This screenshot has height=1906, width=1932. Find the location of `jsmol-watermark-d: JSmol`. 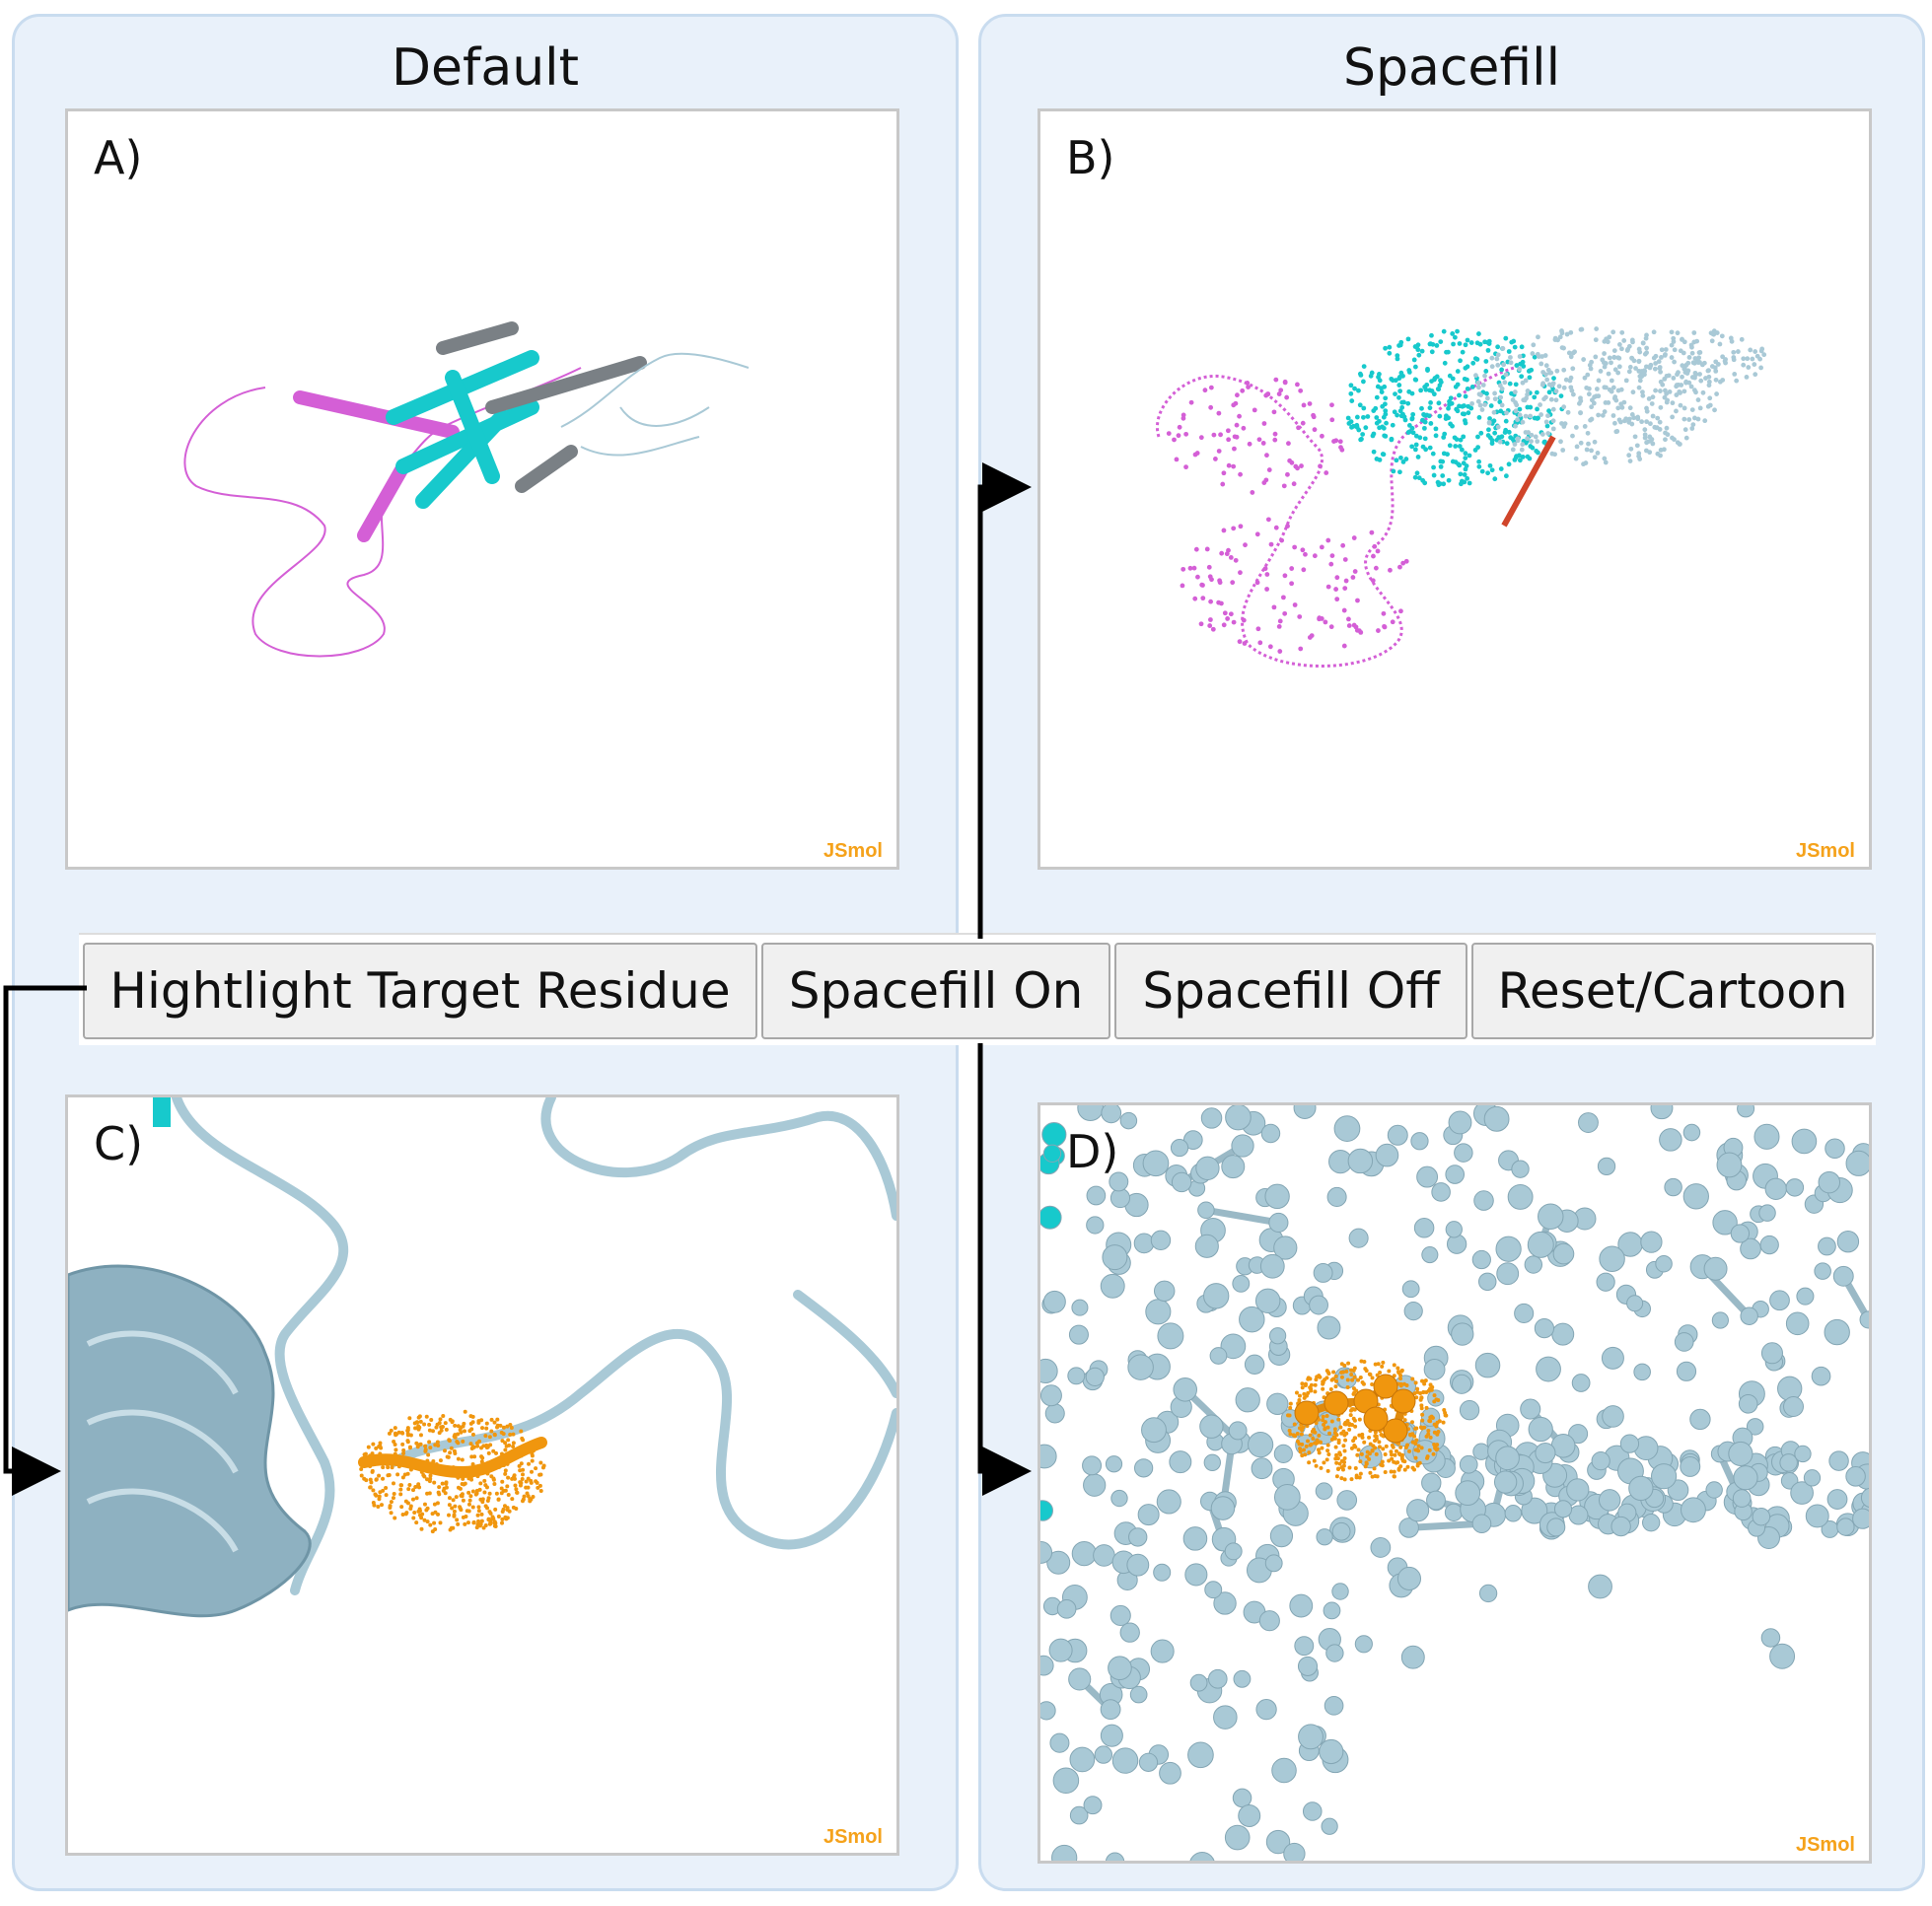

jsmol-watermark-d: JSmol is located at coordinates (1825, 1846).